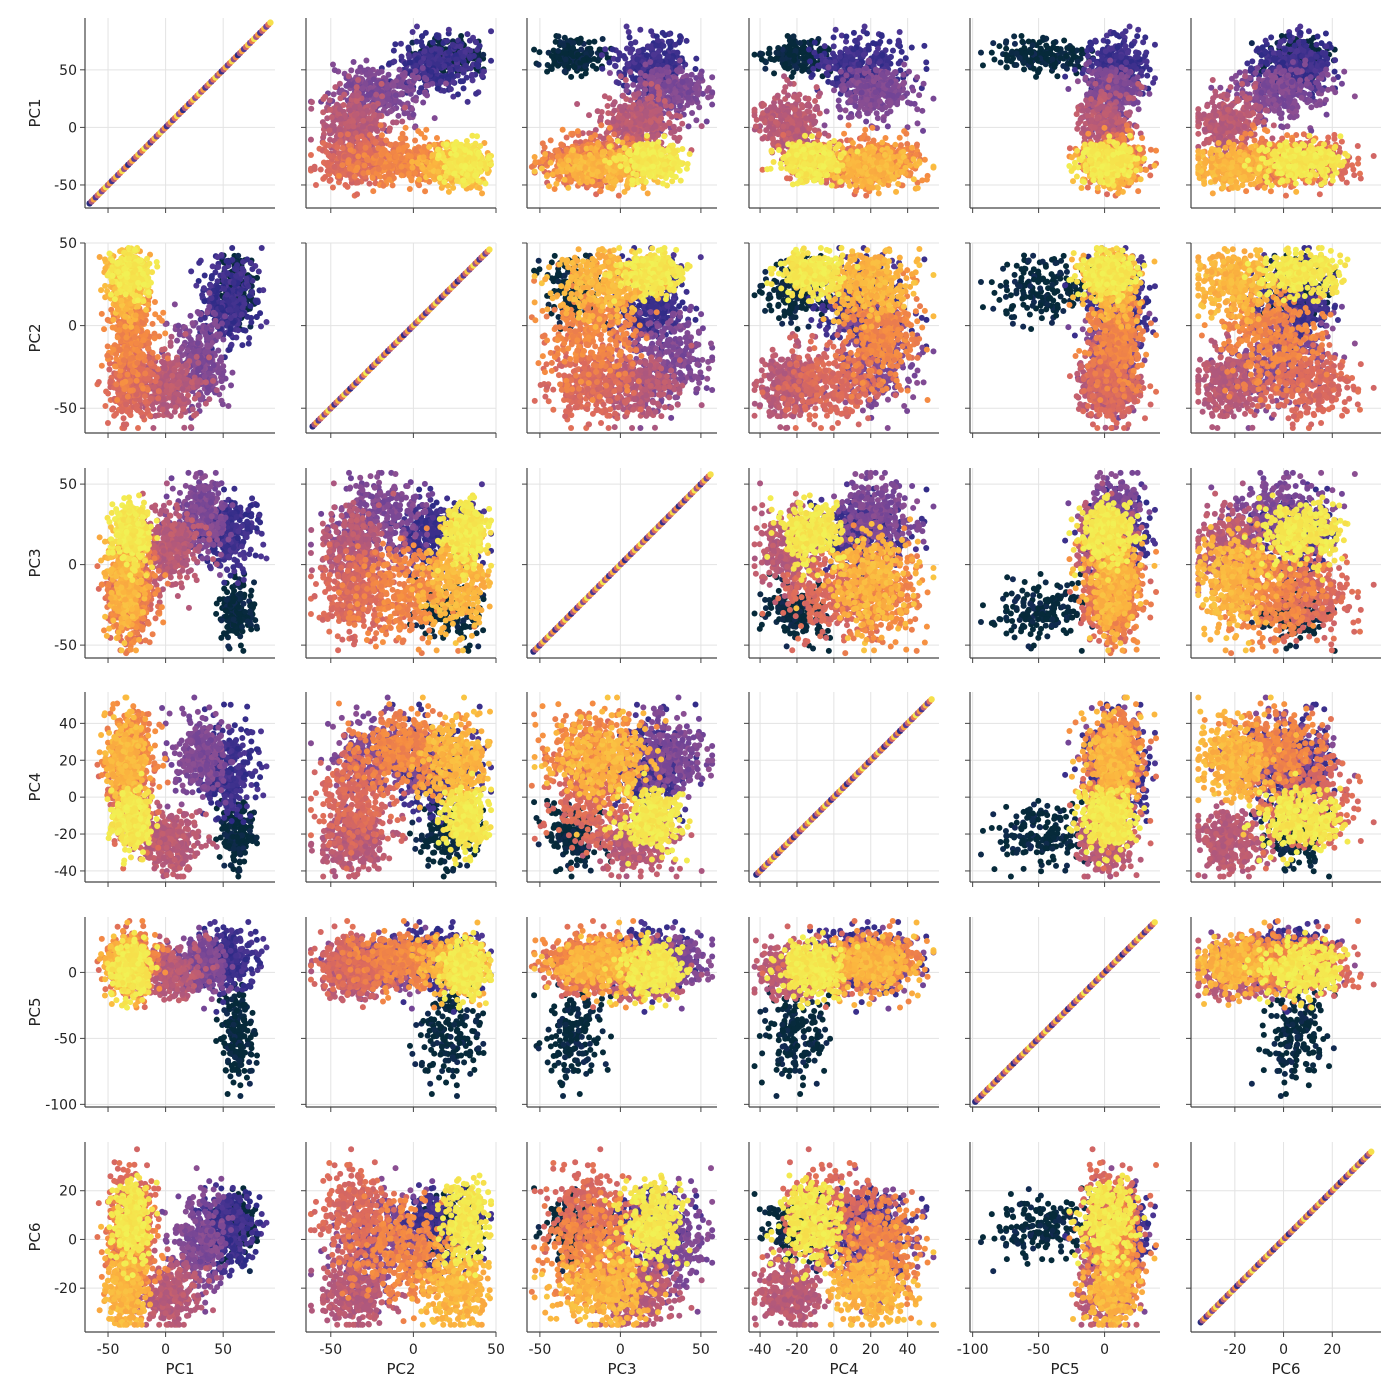  What do you see at coordinates (65, 186) in the screenshot?
I see `y-tick-label: -50` at bounding box center [65, 186].